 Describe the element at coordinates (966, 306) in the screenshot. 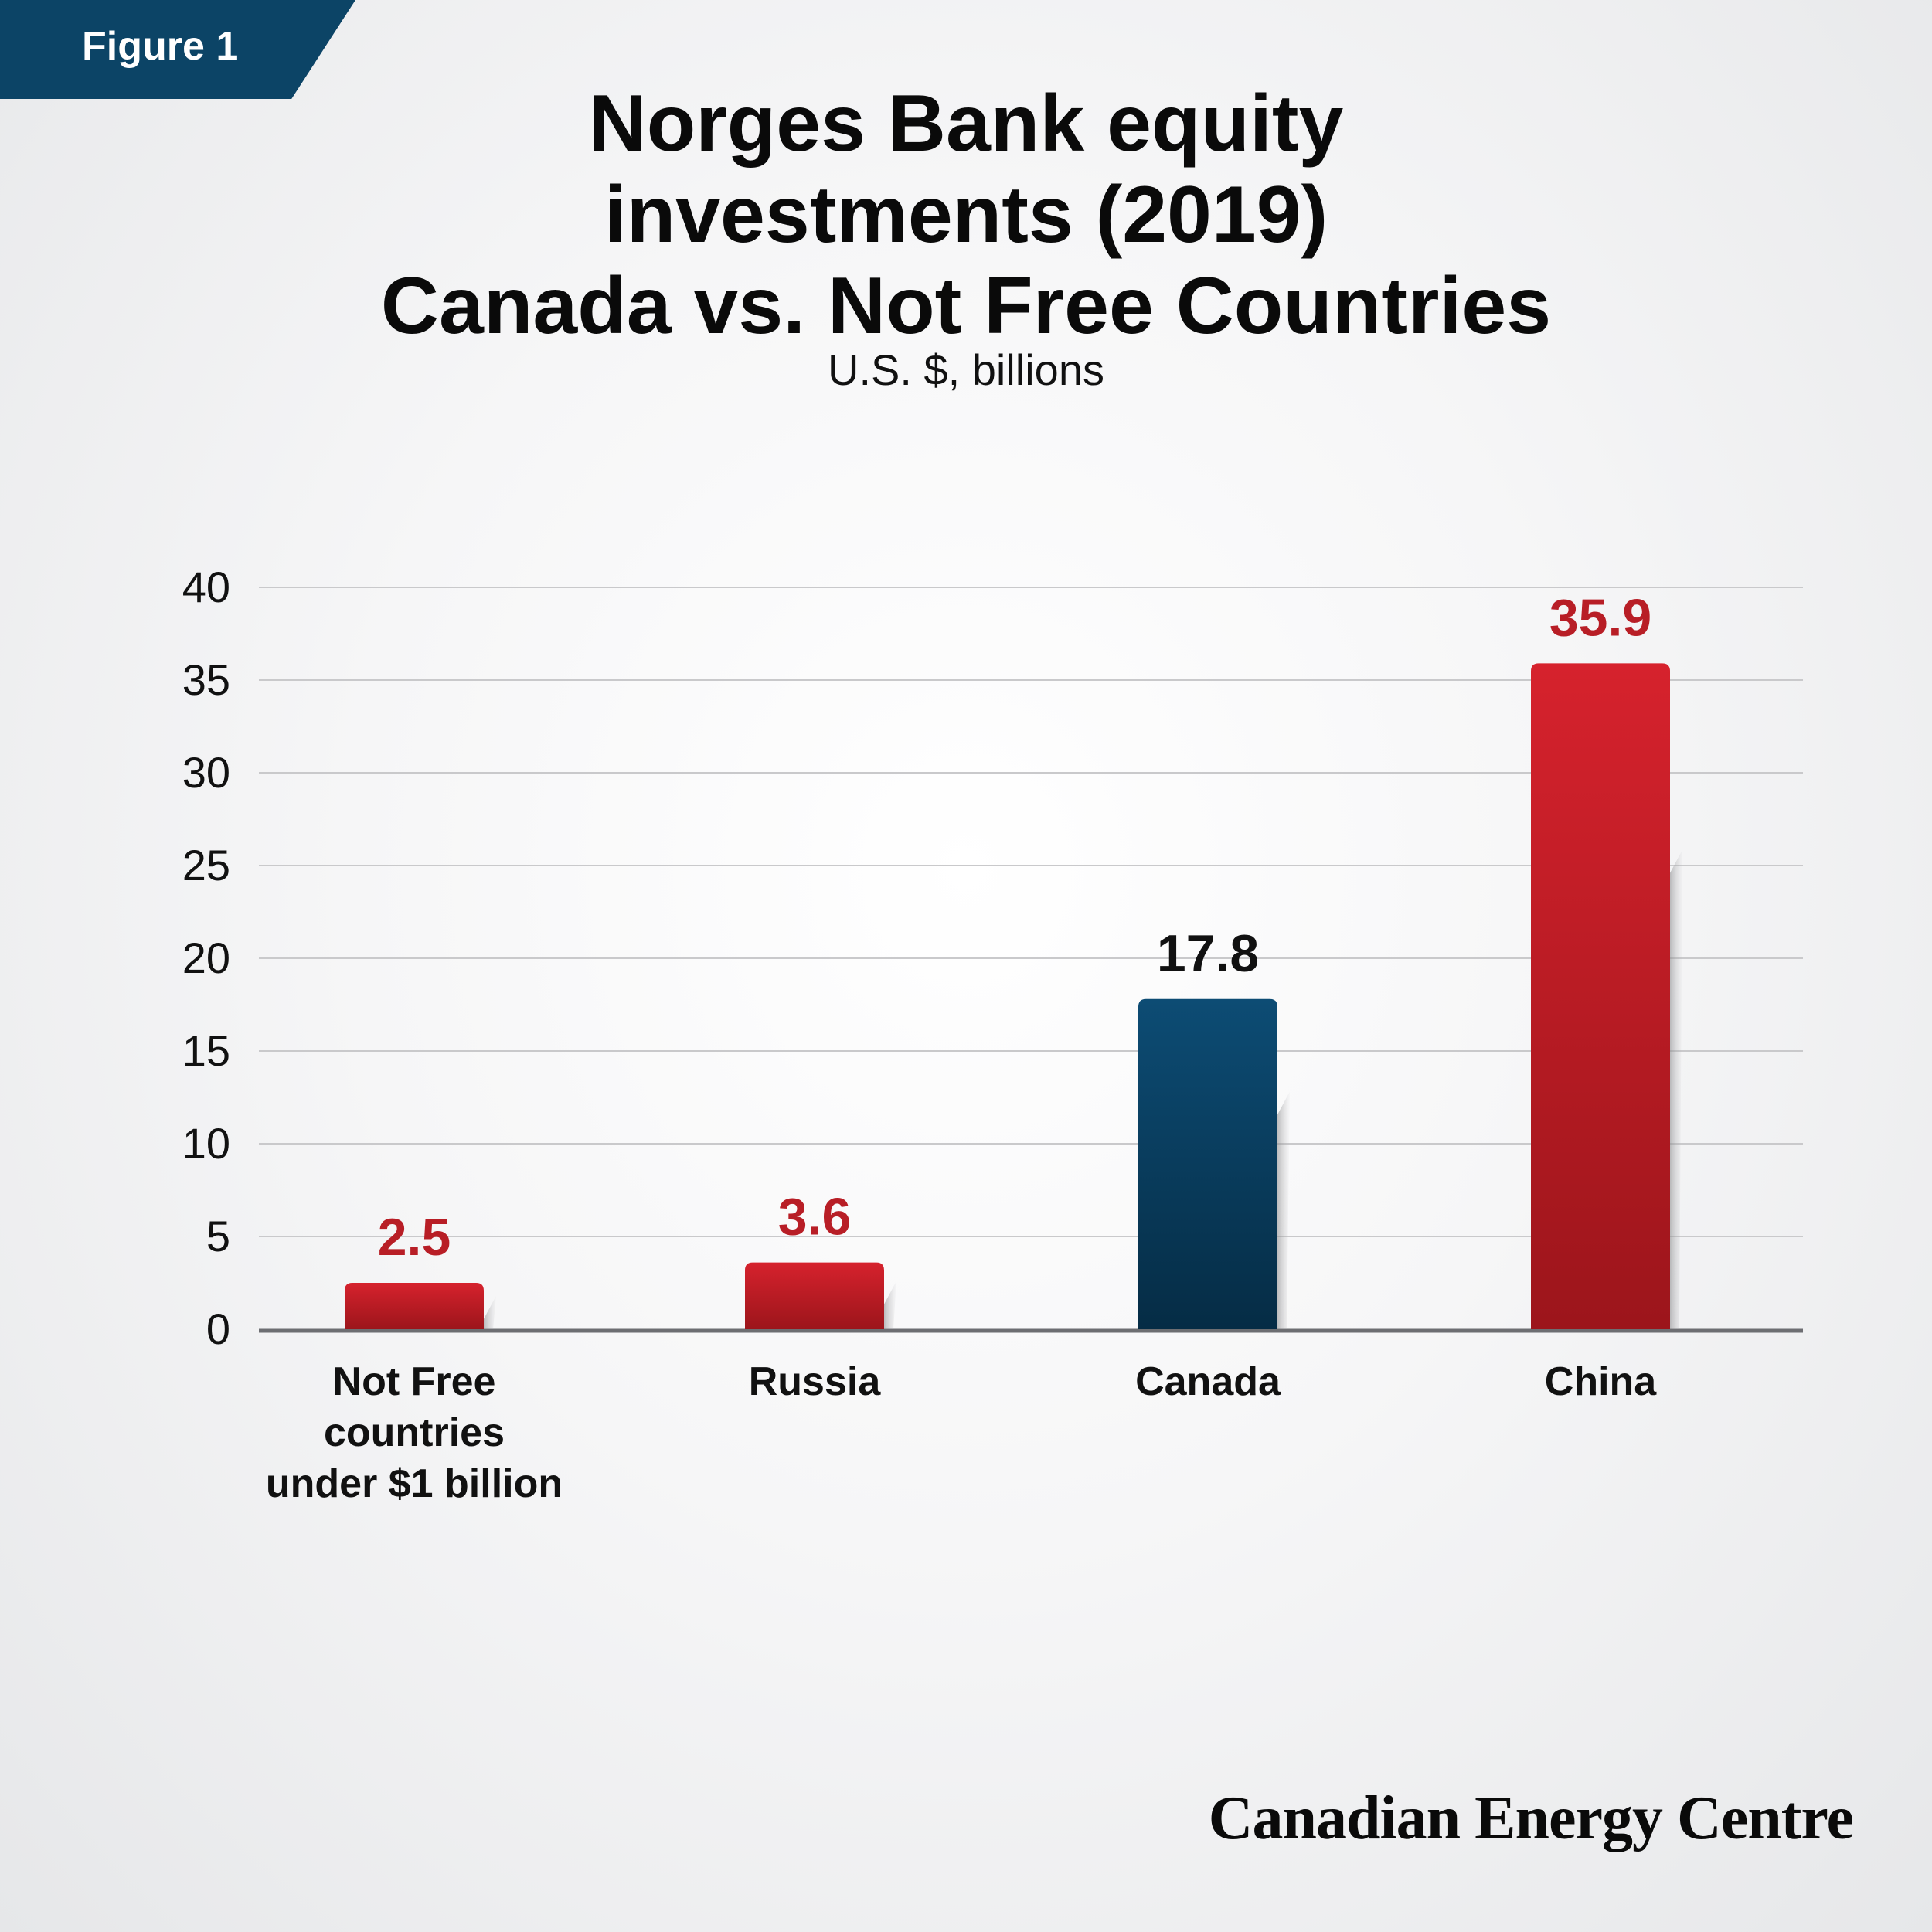

I see `chart-title-line-3: Canada vs. Not Free Countries` at that location.